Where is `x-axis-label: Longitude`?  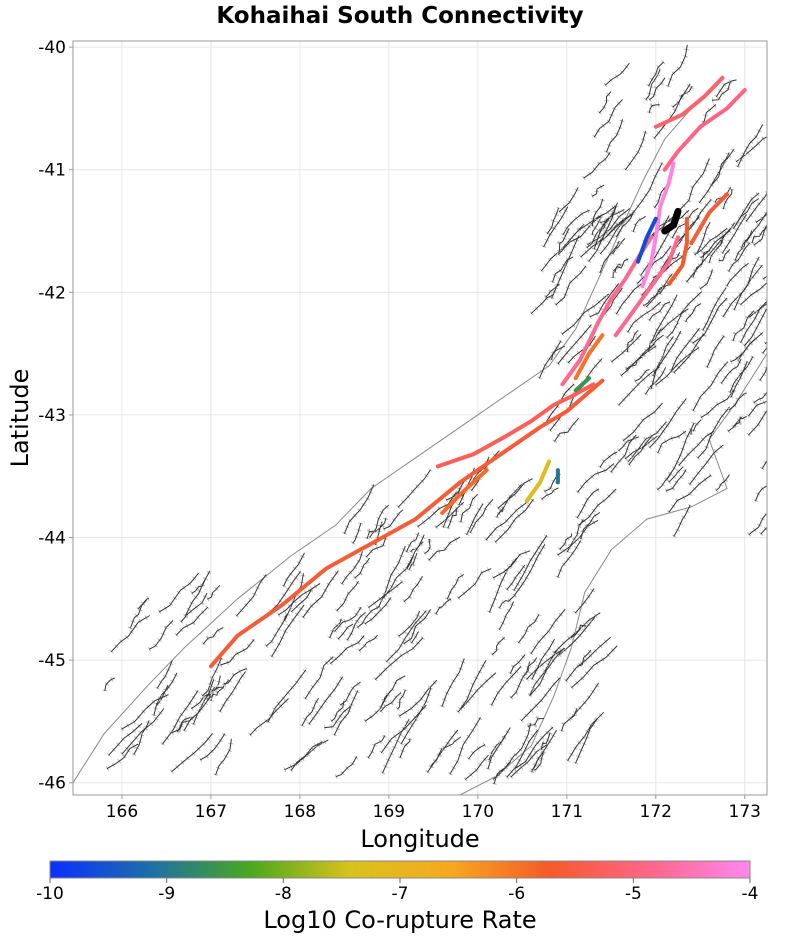 x-axis-label: Longitude is located at coordinates (419, 839).